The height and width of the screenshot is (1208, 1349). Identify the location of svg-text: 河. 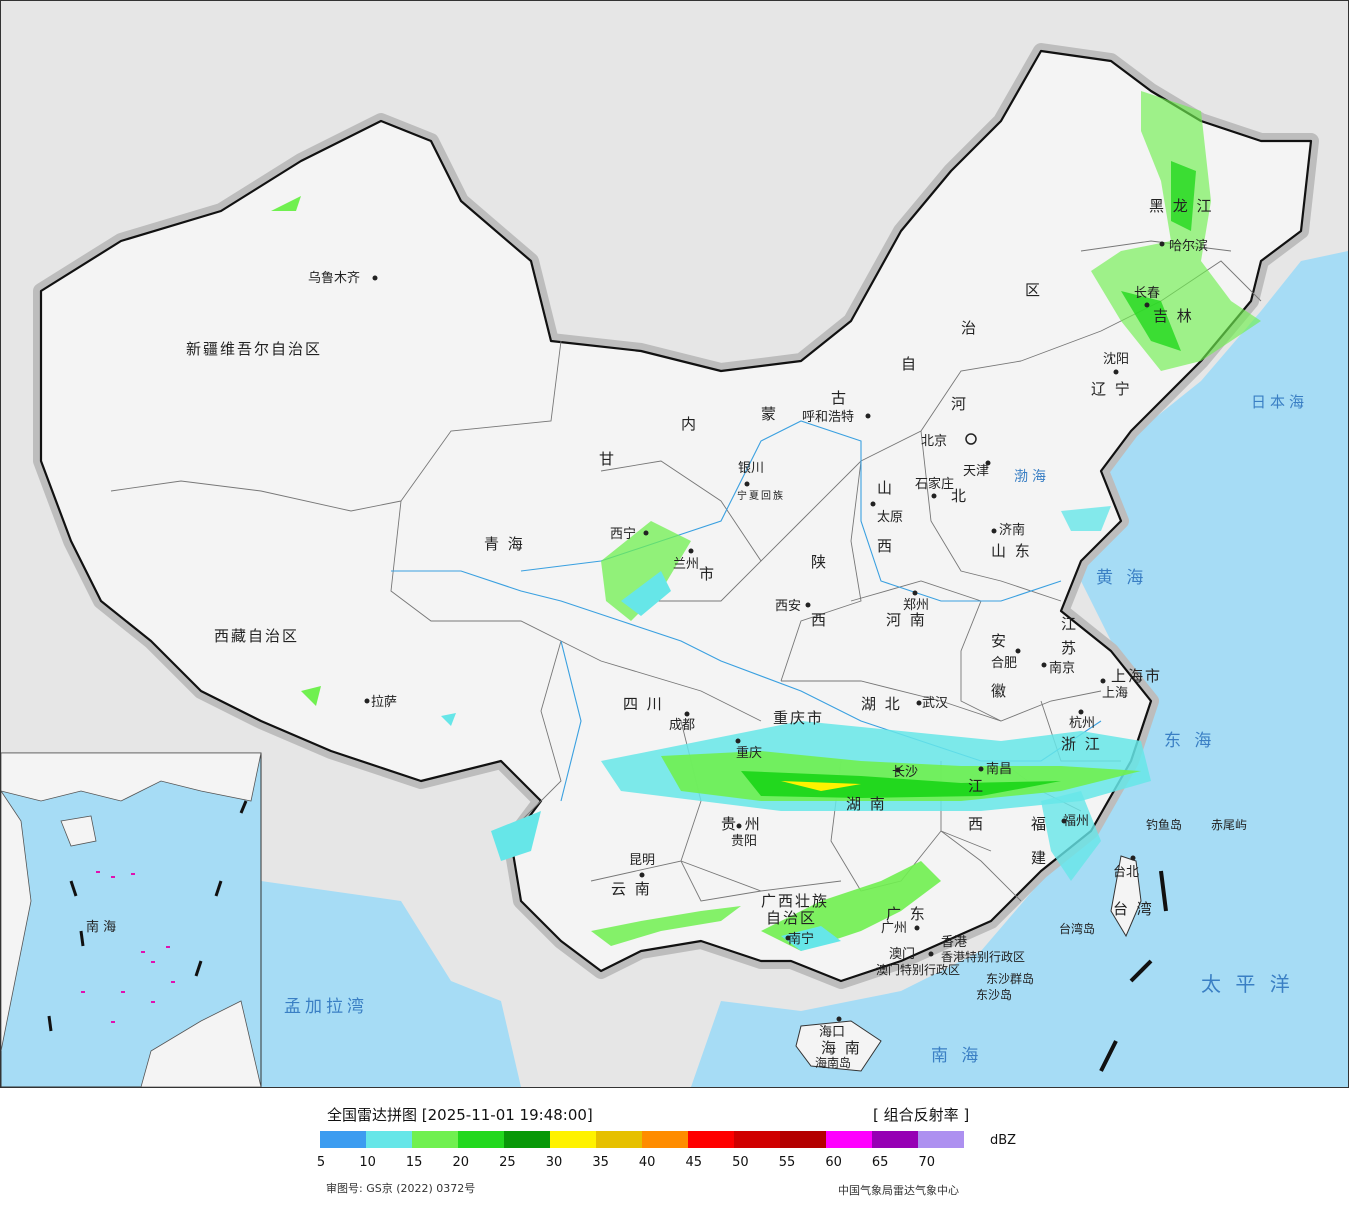
(959, 404).